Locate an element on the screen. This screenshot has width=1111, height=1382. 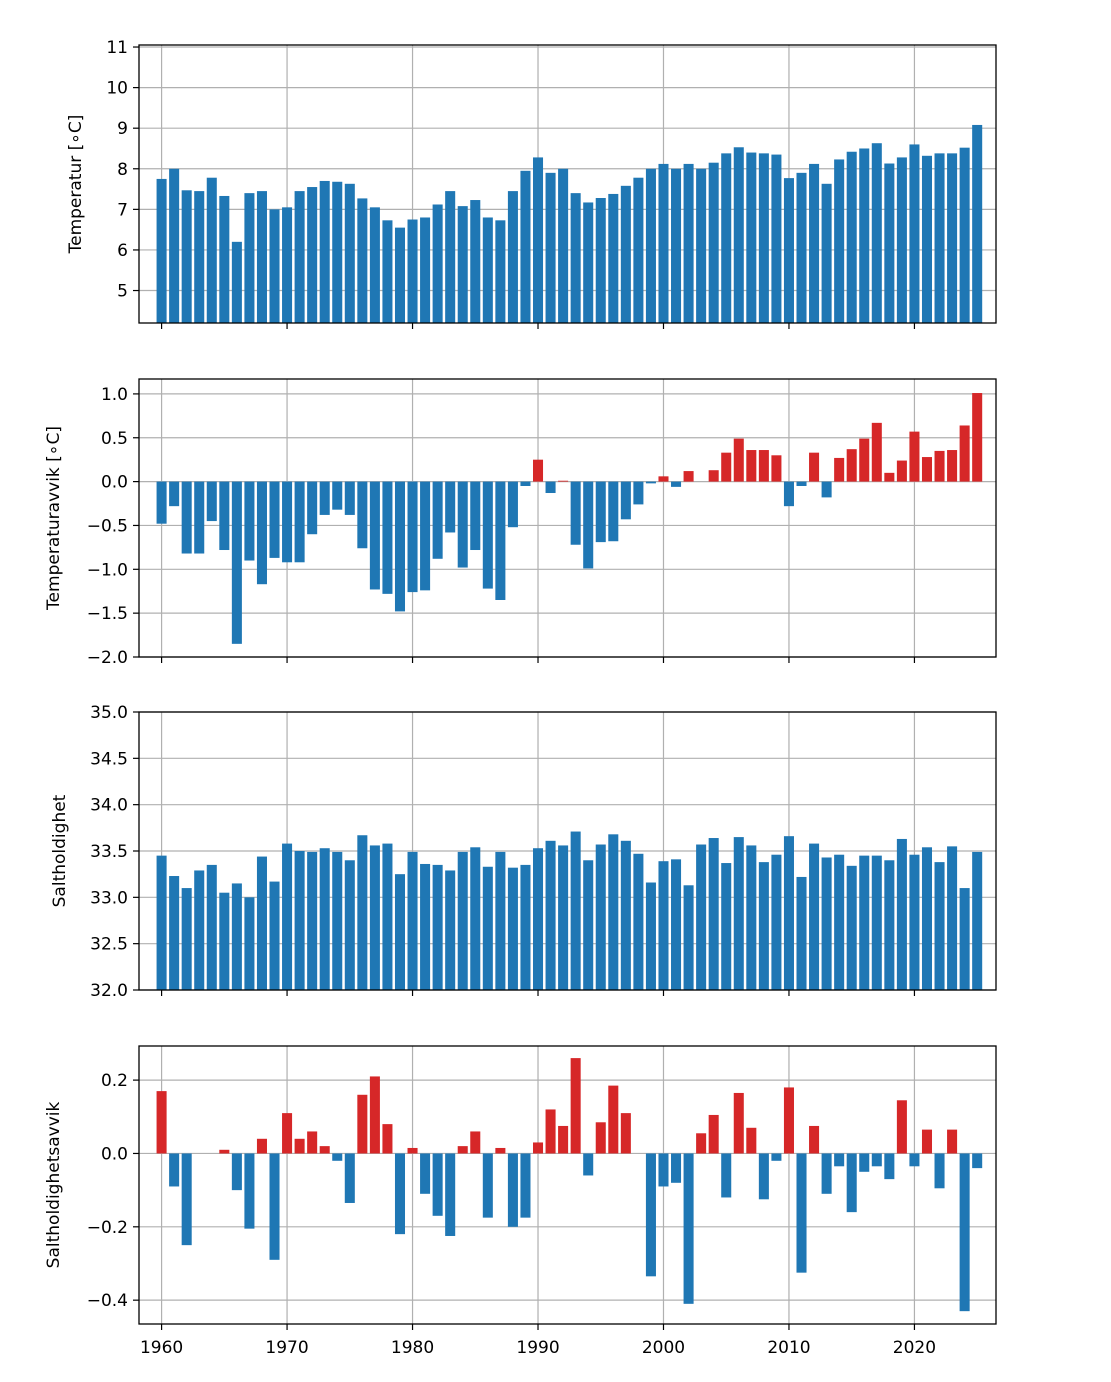
bar-1985 is located at coordinates (475, 1142).